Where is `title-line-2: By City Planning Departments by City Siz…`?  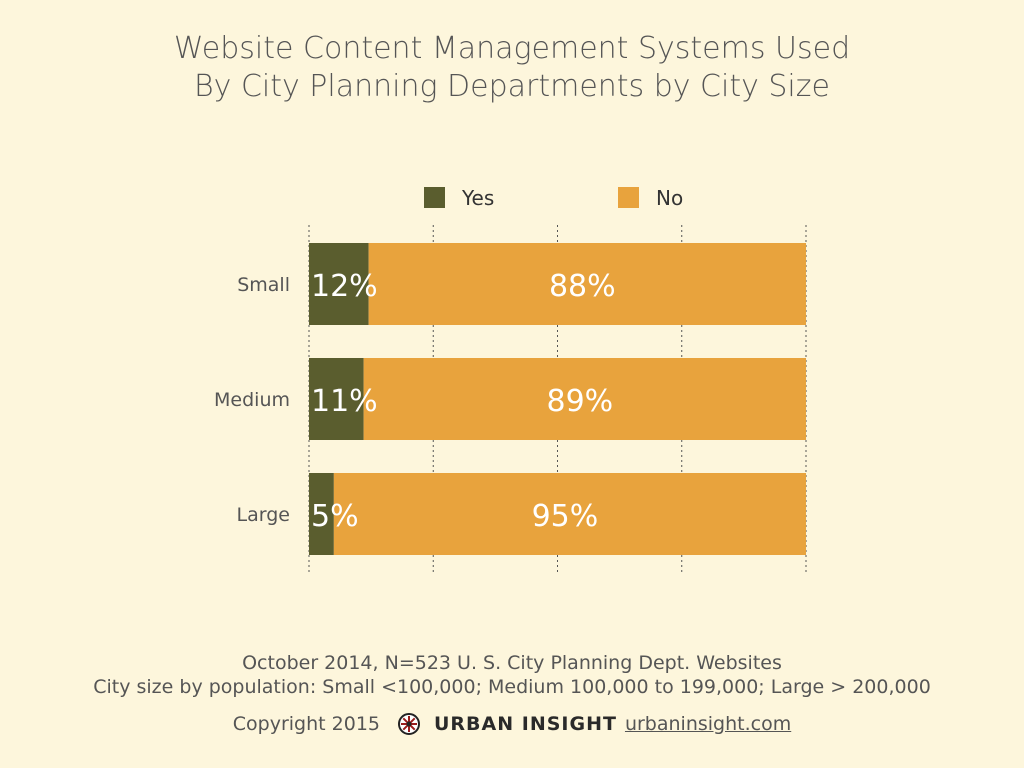 title-line-2: By City Planning Departments by City Siz… is located at coordinates (512, 86).